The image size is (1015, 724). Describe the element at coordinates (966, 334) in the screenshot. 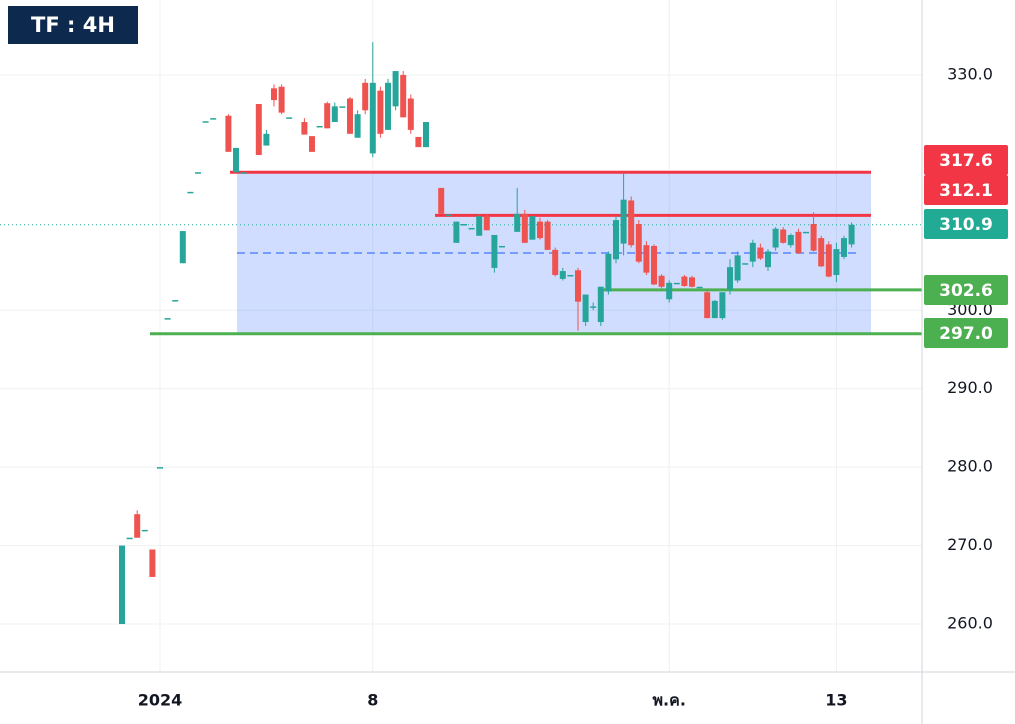

I see `price-tag-label: 297.0` at that location.